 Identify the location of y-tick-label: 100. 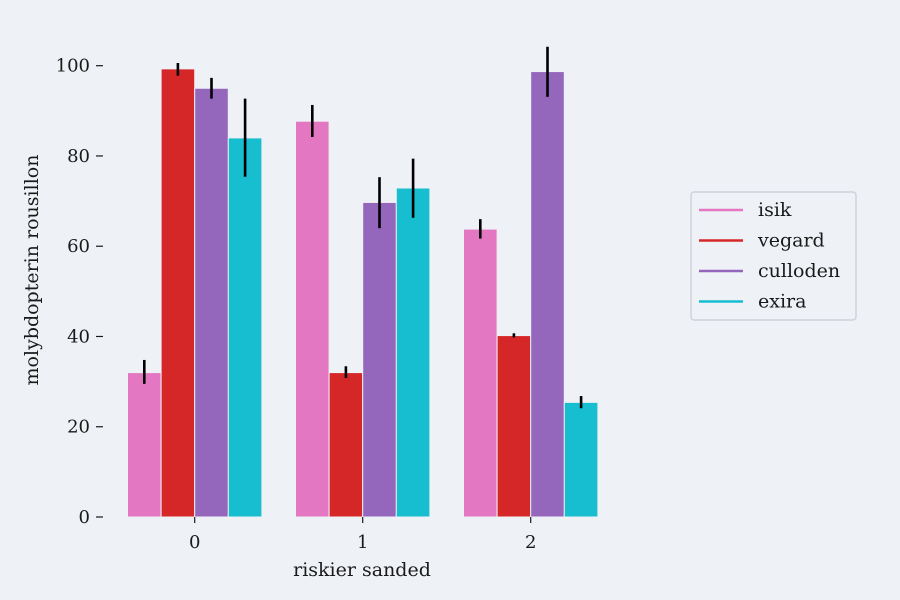
(73, 66).